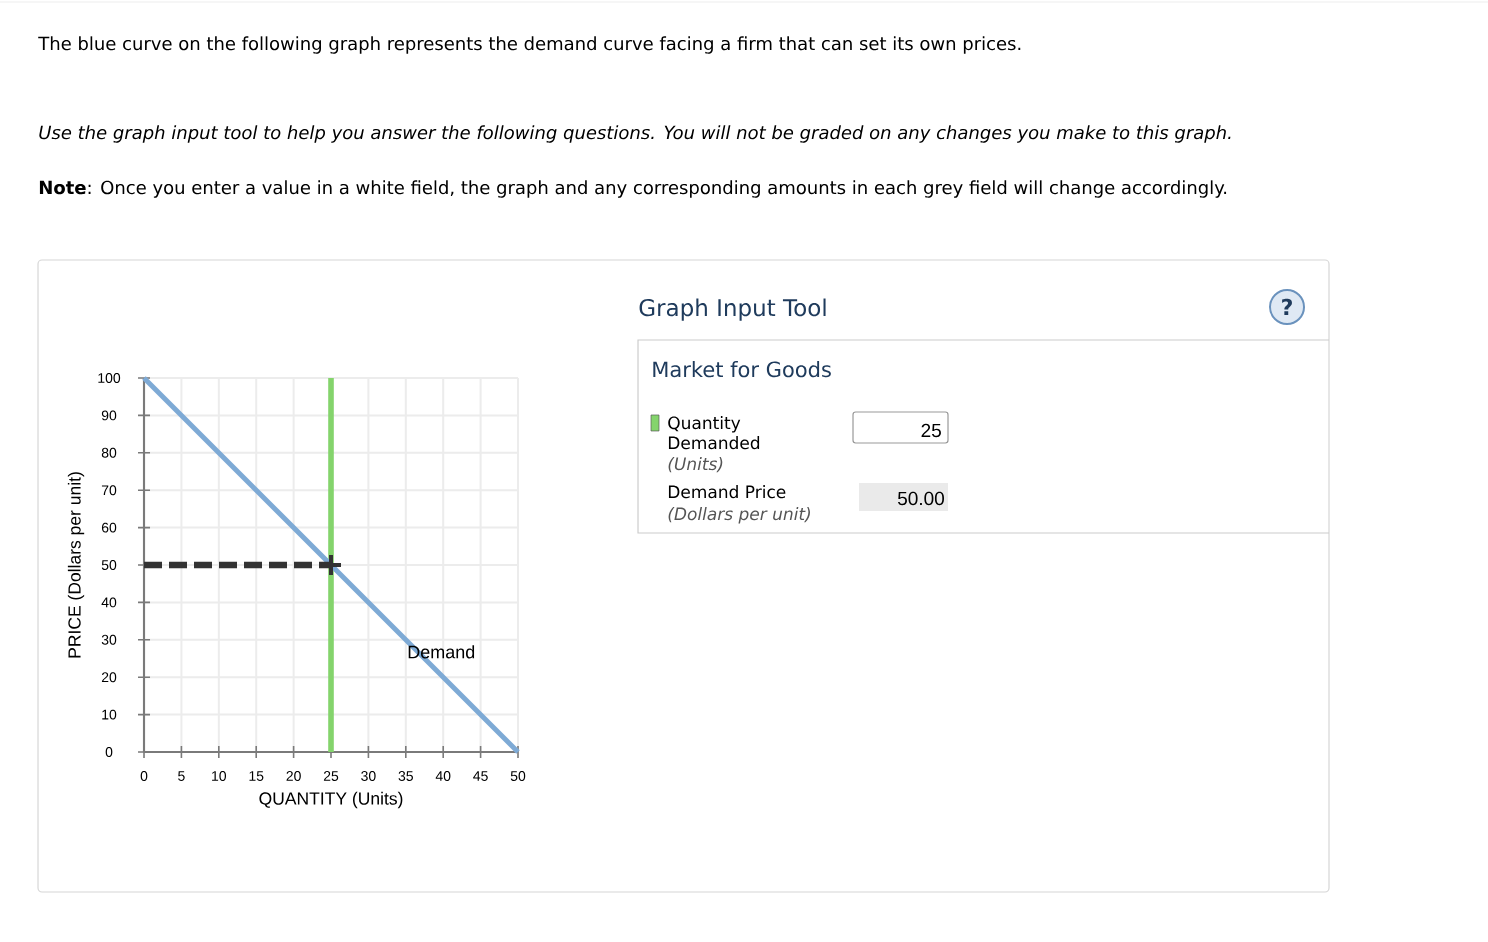 The height and width of the screenshot is (942, 1488). Describe the element at coordinates (109, 602) in the screenshot. I see `y-tick-label: 40` at that location.